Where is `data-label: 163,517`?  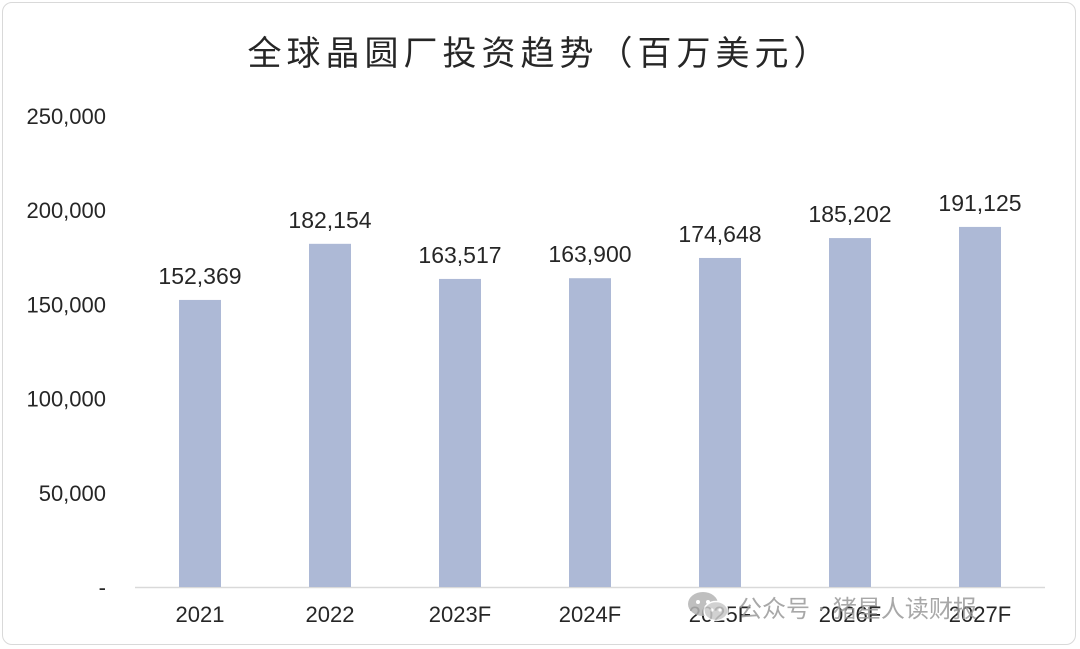 data-label: 163,517 is located at coordinates (459, 255).